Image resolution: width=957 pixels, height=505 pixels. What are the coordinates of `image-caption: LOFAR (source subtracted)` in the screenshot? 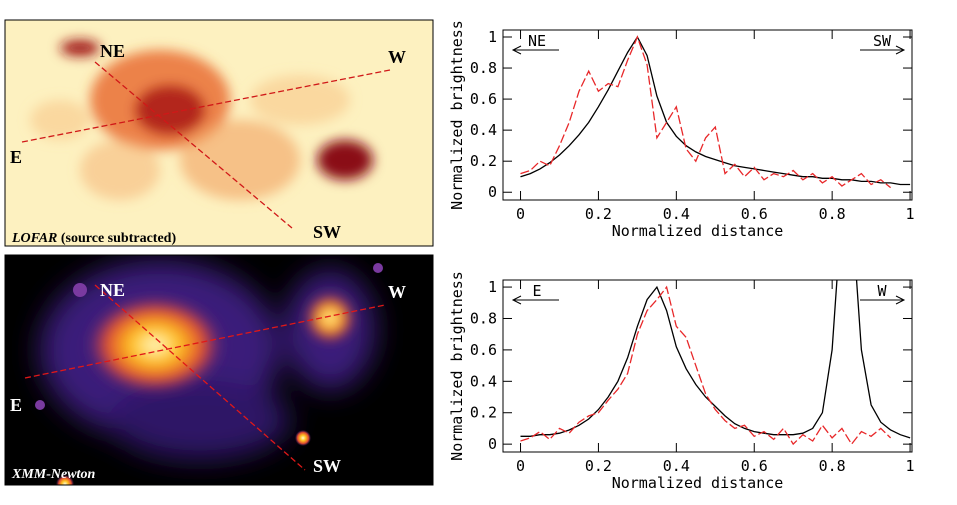 It's located at (93, 238).